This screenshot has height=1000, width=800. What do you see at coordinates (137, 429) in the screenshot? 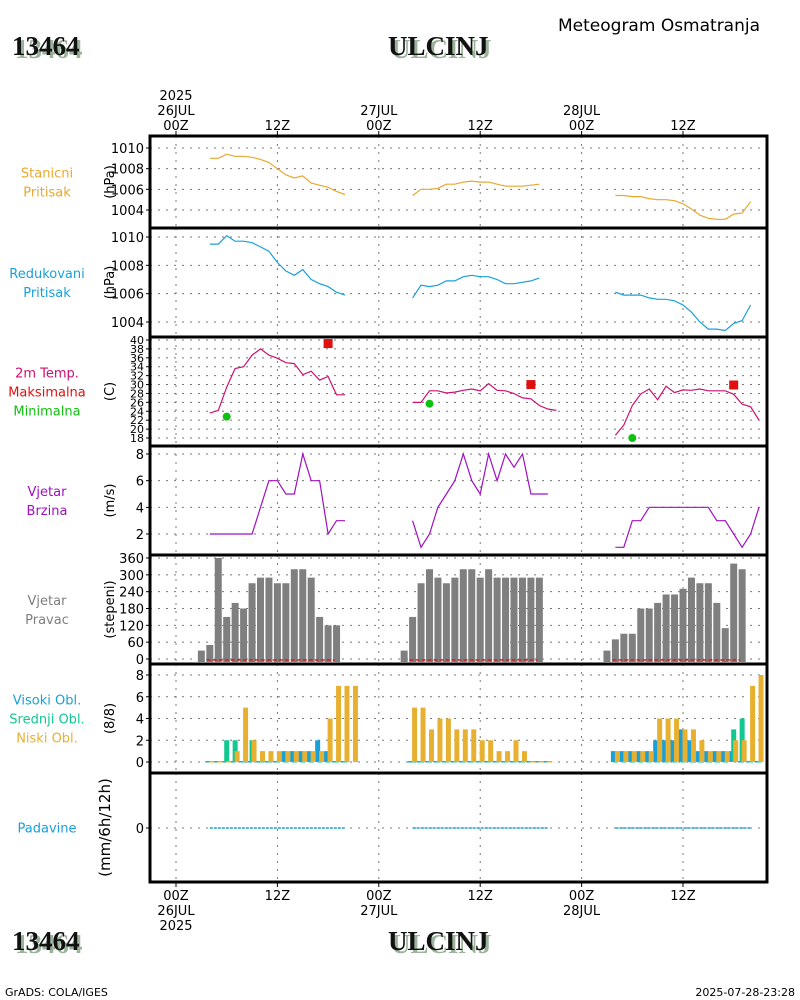
I see `y-tick-label: 20` at bounding box center [137, 429].